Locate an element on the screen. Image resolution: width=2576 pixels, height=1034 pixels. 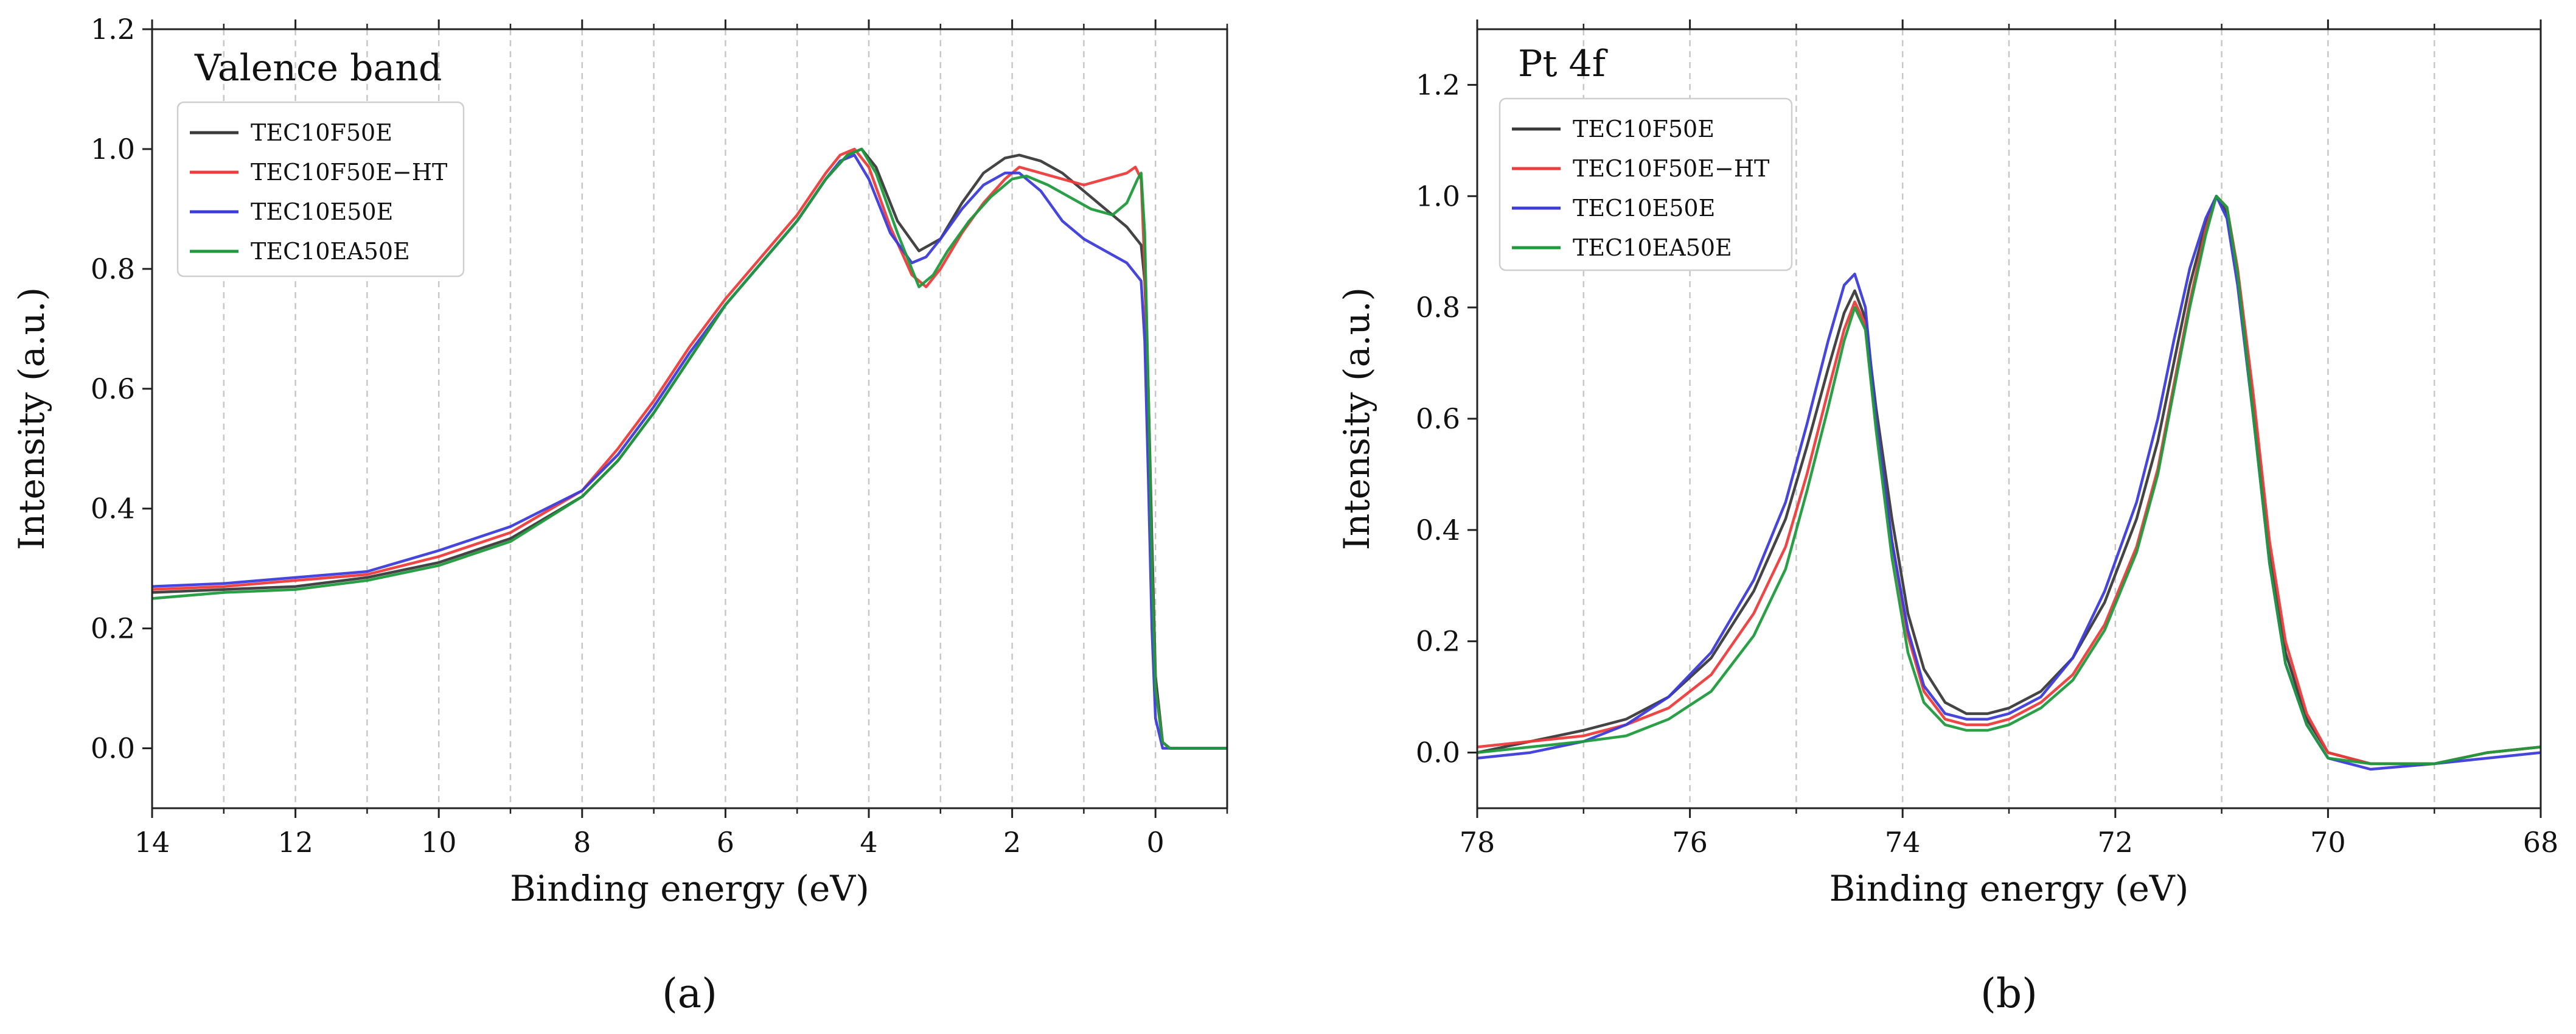
x-tick-label: 10 is located at coordinates (439, 842).